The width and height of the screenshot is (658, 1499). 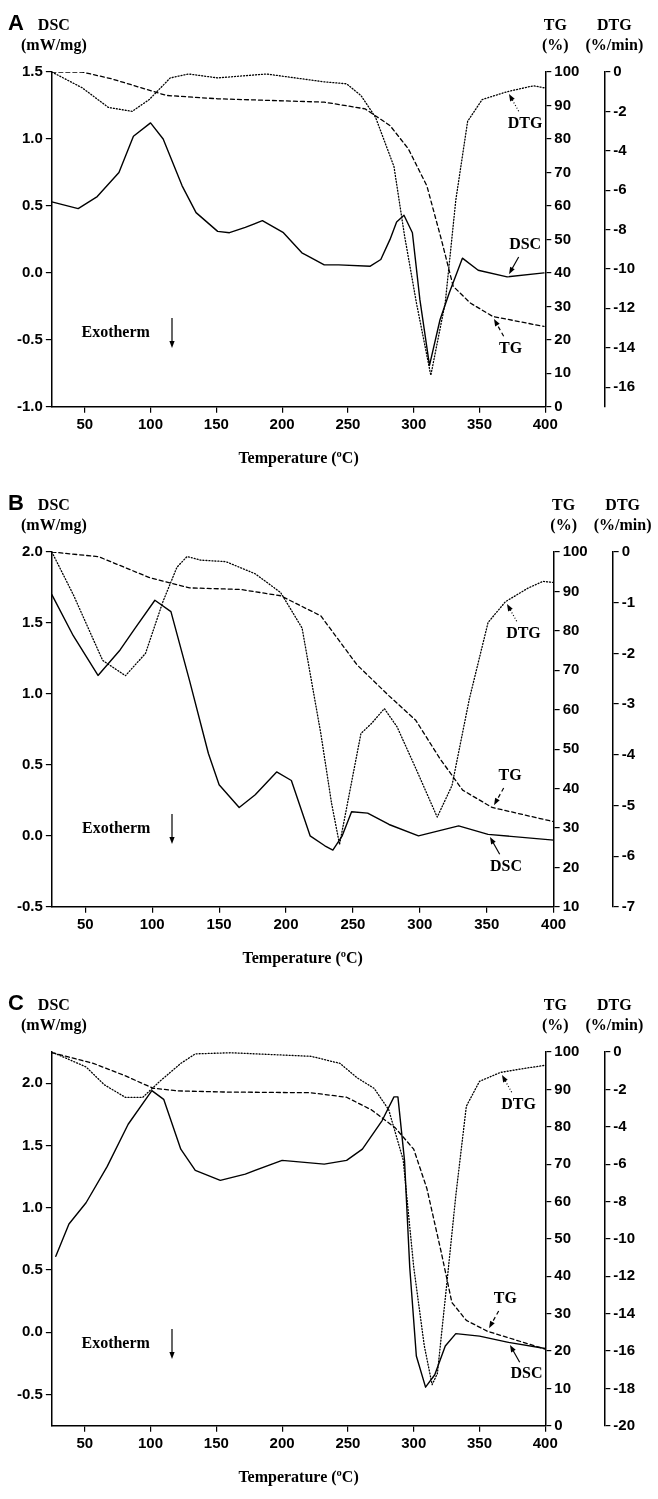 What do you see at coordinates (628, 905) in the screenshot?
I see `y3-tick-label: -7` at bounding box center [628, 905].